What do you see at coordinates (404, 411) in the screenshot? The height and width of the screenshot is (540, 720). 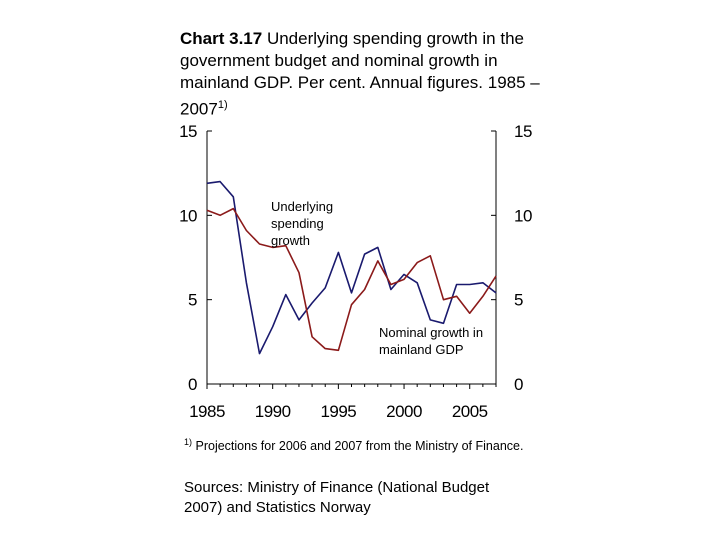 I see `x-tick-label: 2000` at bounding box center [404, 411].